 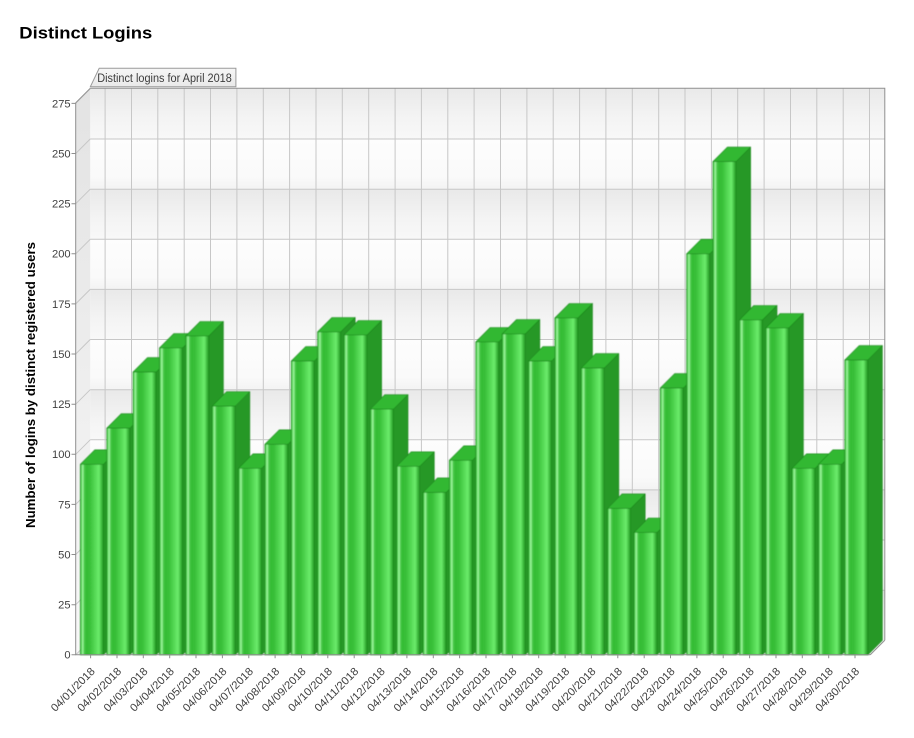 I want to click on svg-text: Distinct logins for April 2018, so click(x=164, y=78).